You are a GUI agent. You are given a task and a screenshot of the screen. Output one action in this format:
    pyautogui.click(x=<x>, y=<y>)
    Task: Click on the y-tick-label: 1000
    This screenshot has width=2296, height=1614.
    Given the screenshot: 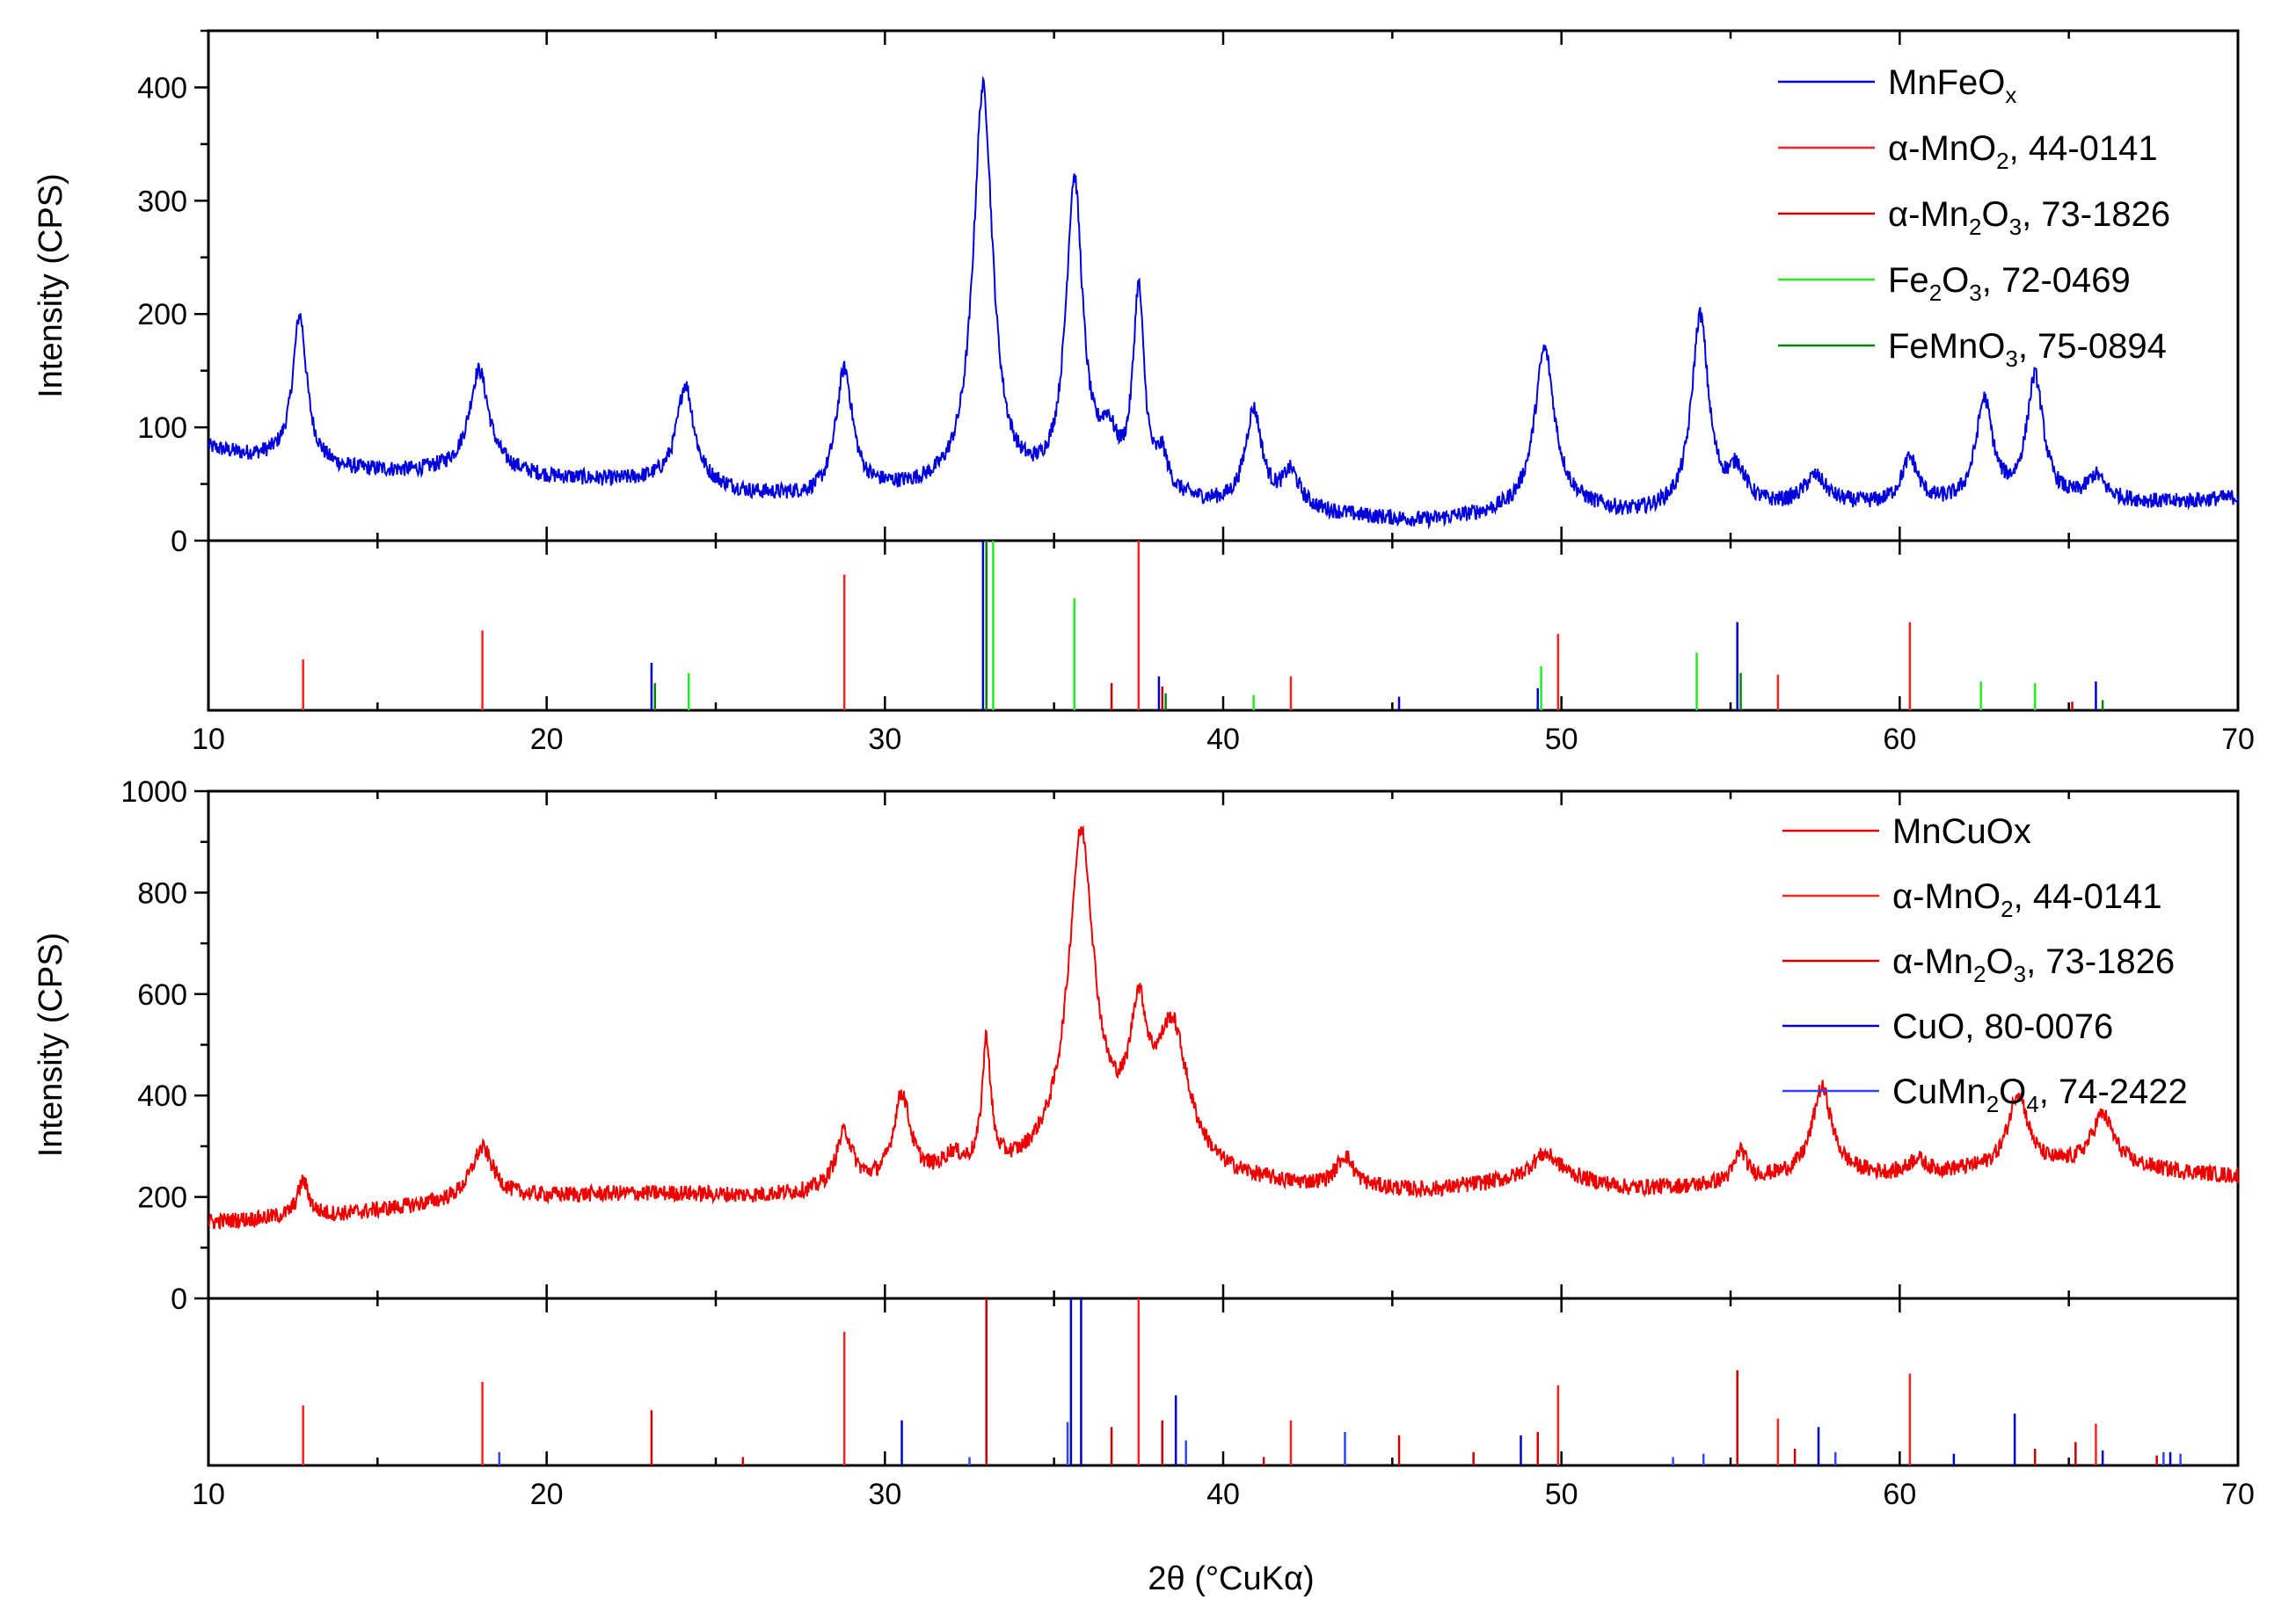 What is the action you would take?
    pyautogui.click(x=153, y=792)
    